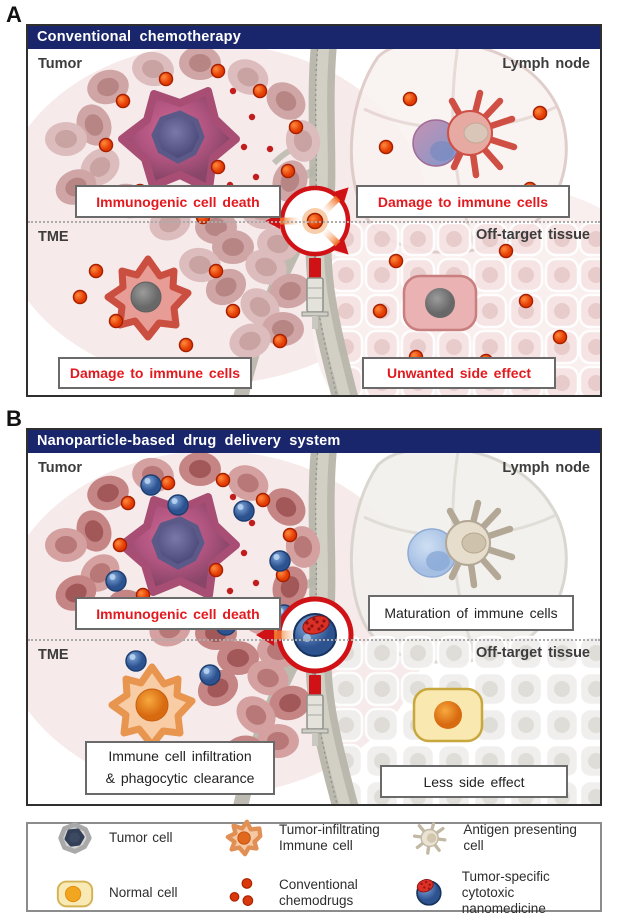 This screenshot has height=921, width=618. I want to click on panel-b-title: Nanoparticle-based drug delivery system, so click(314, 441).